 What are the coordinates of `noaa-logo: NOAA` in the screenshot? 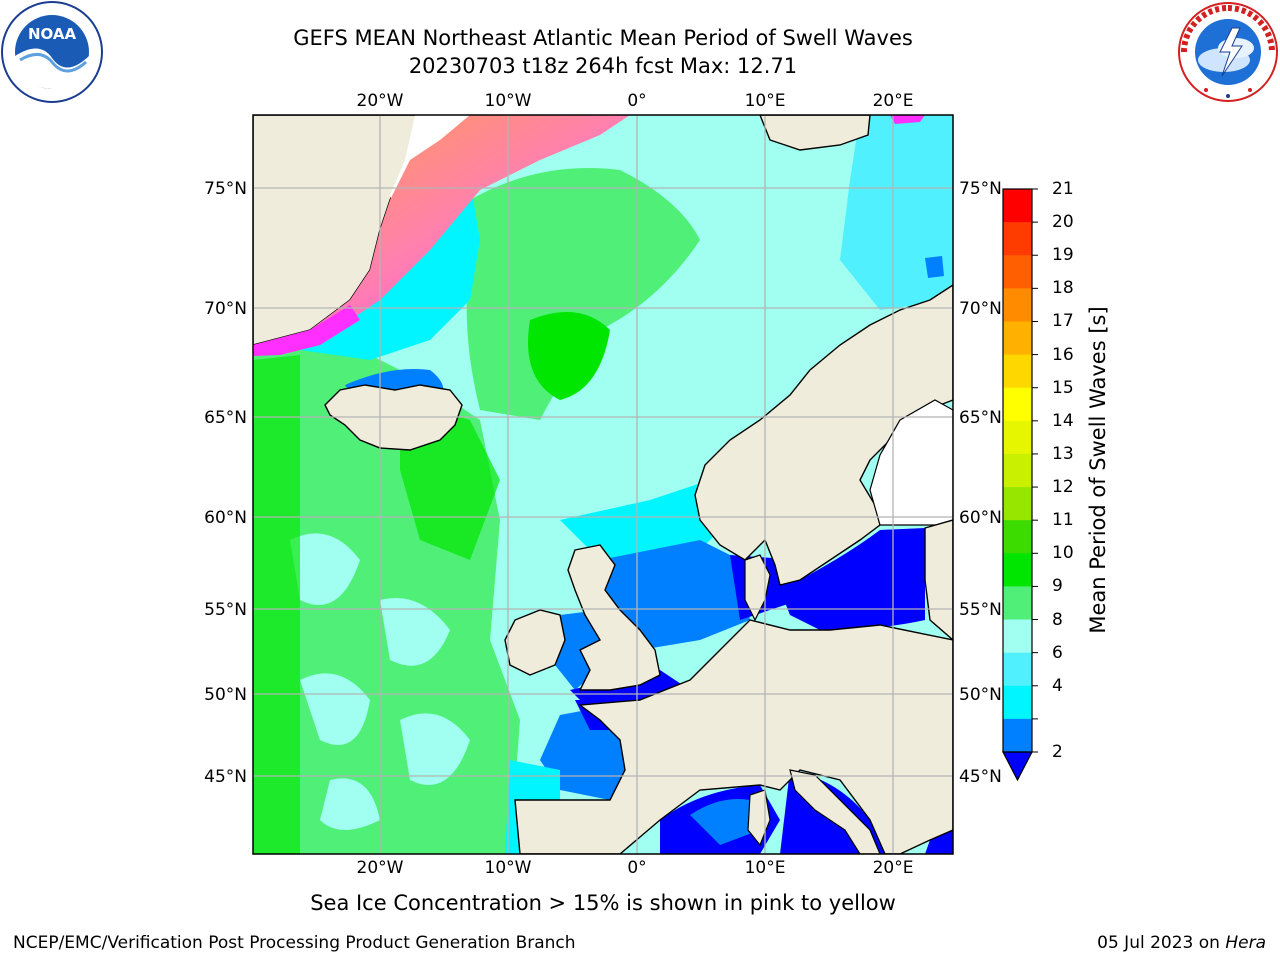 It's located at (52, 52).